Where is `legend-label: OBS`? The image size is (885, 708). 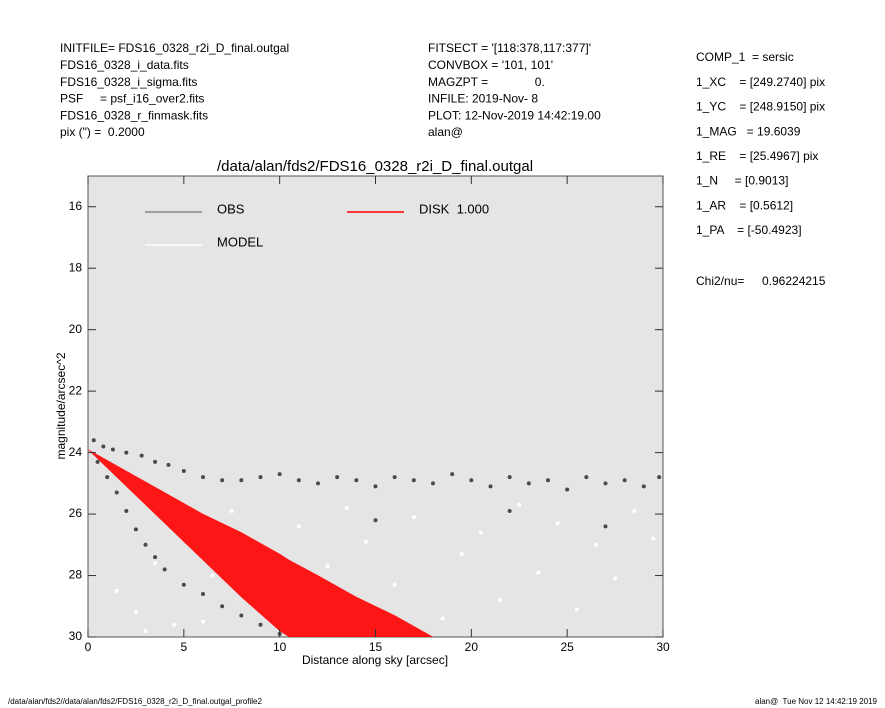
legend-label: OBS is located at coordinates (231, 208).